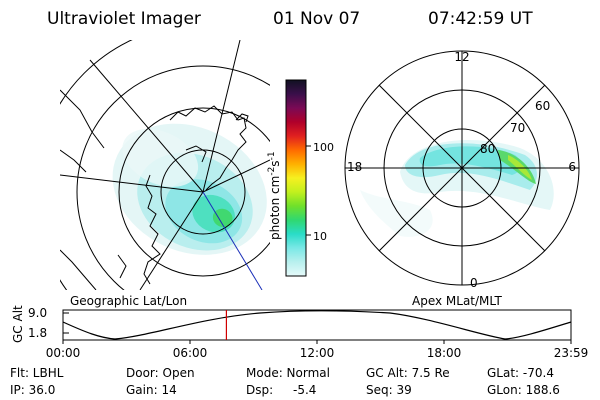 This screenshot has height=400, width=600. Describe the element at coordinates (317, 342) in the screenshot. I see `timeline-x-ticks` at that location.